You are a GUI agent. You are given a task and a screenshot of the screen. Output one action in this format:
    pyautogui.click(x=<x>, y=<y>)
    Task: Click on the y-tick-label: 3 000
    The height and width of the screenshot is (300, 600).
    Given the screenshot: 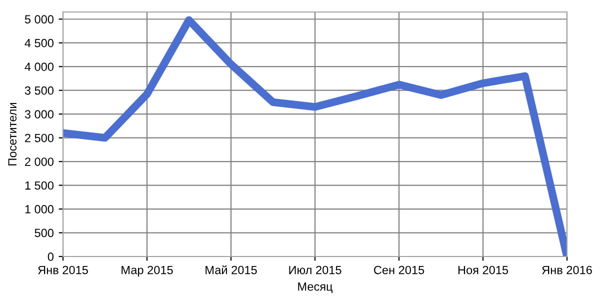 What is the action you would take?
    pyautogui.click(x=39, y=114)
    